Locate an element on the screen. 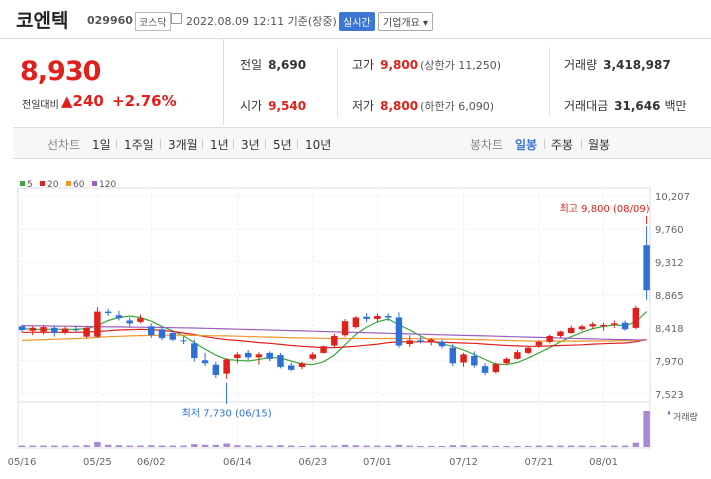  y-tick-label: 9,760 is located at coordinates (669, 230).